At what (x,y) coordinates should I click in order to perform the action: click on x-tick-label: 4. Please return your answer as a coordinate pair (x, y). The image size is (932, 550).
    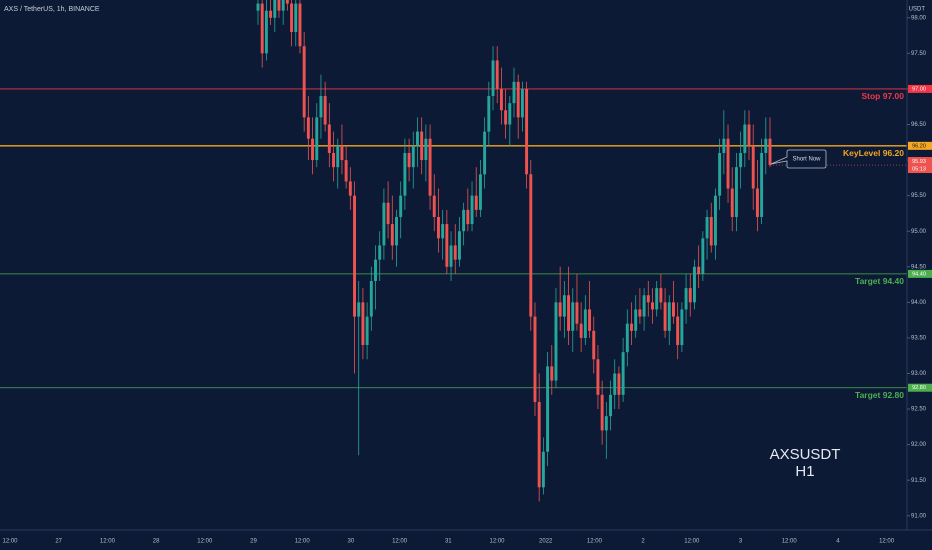
    Looking at the image, I should click on (838, 542).